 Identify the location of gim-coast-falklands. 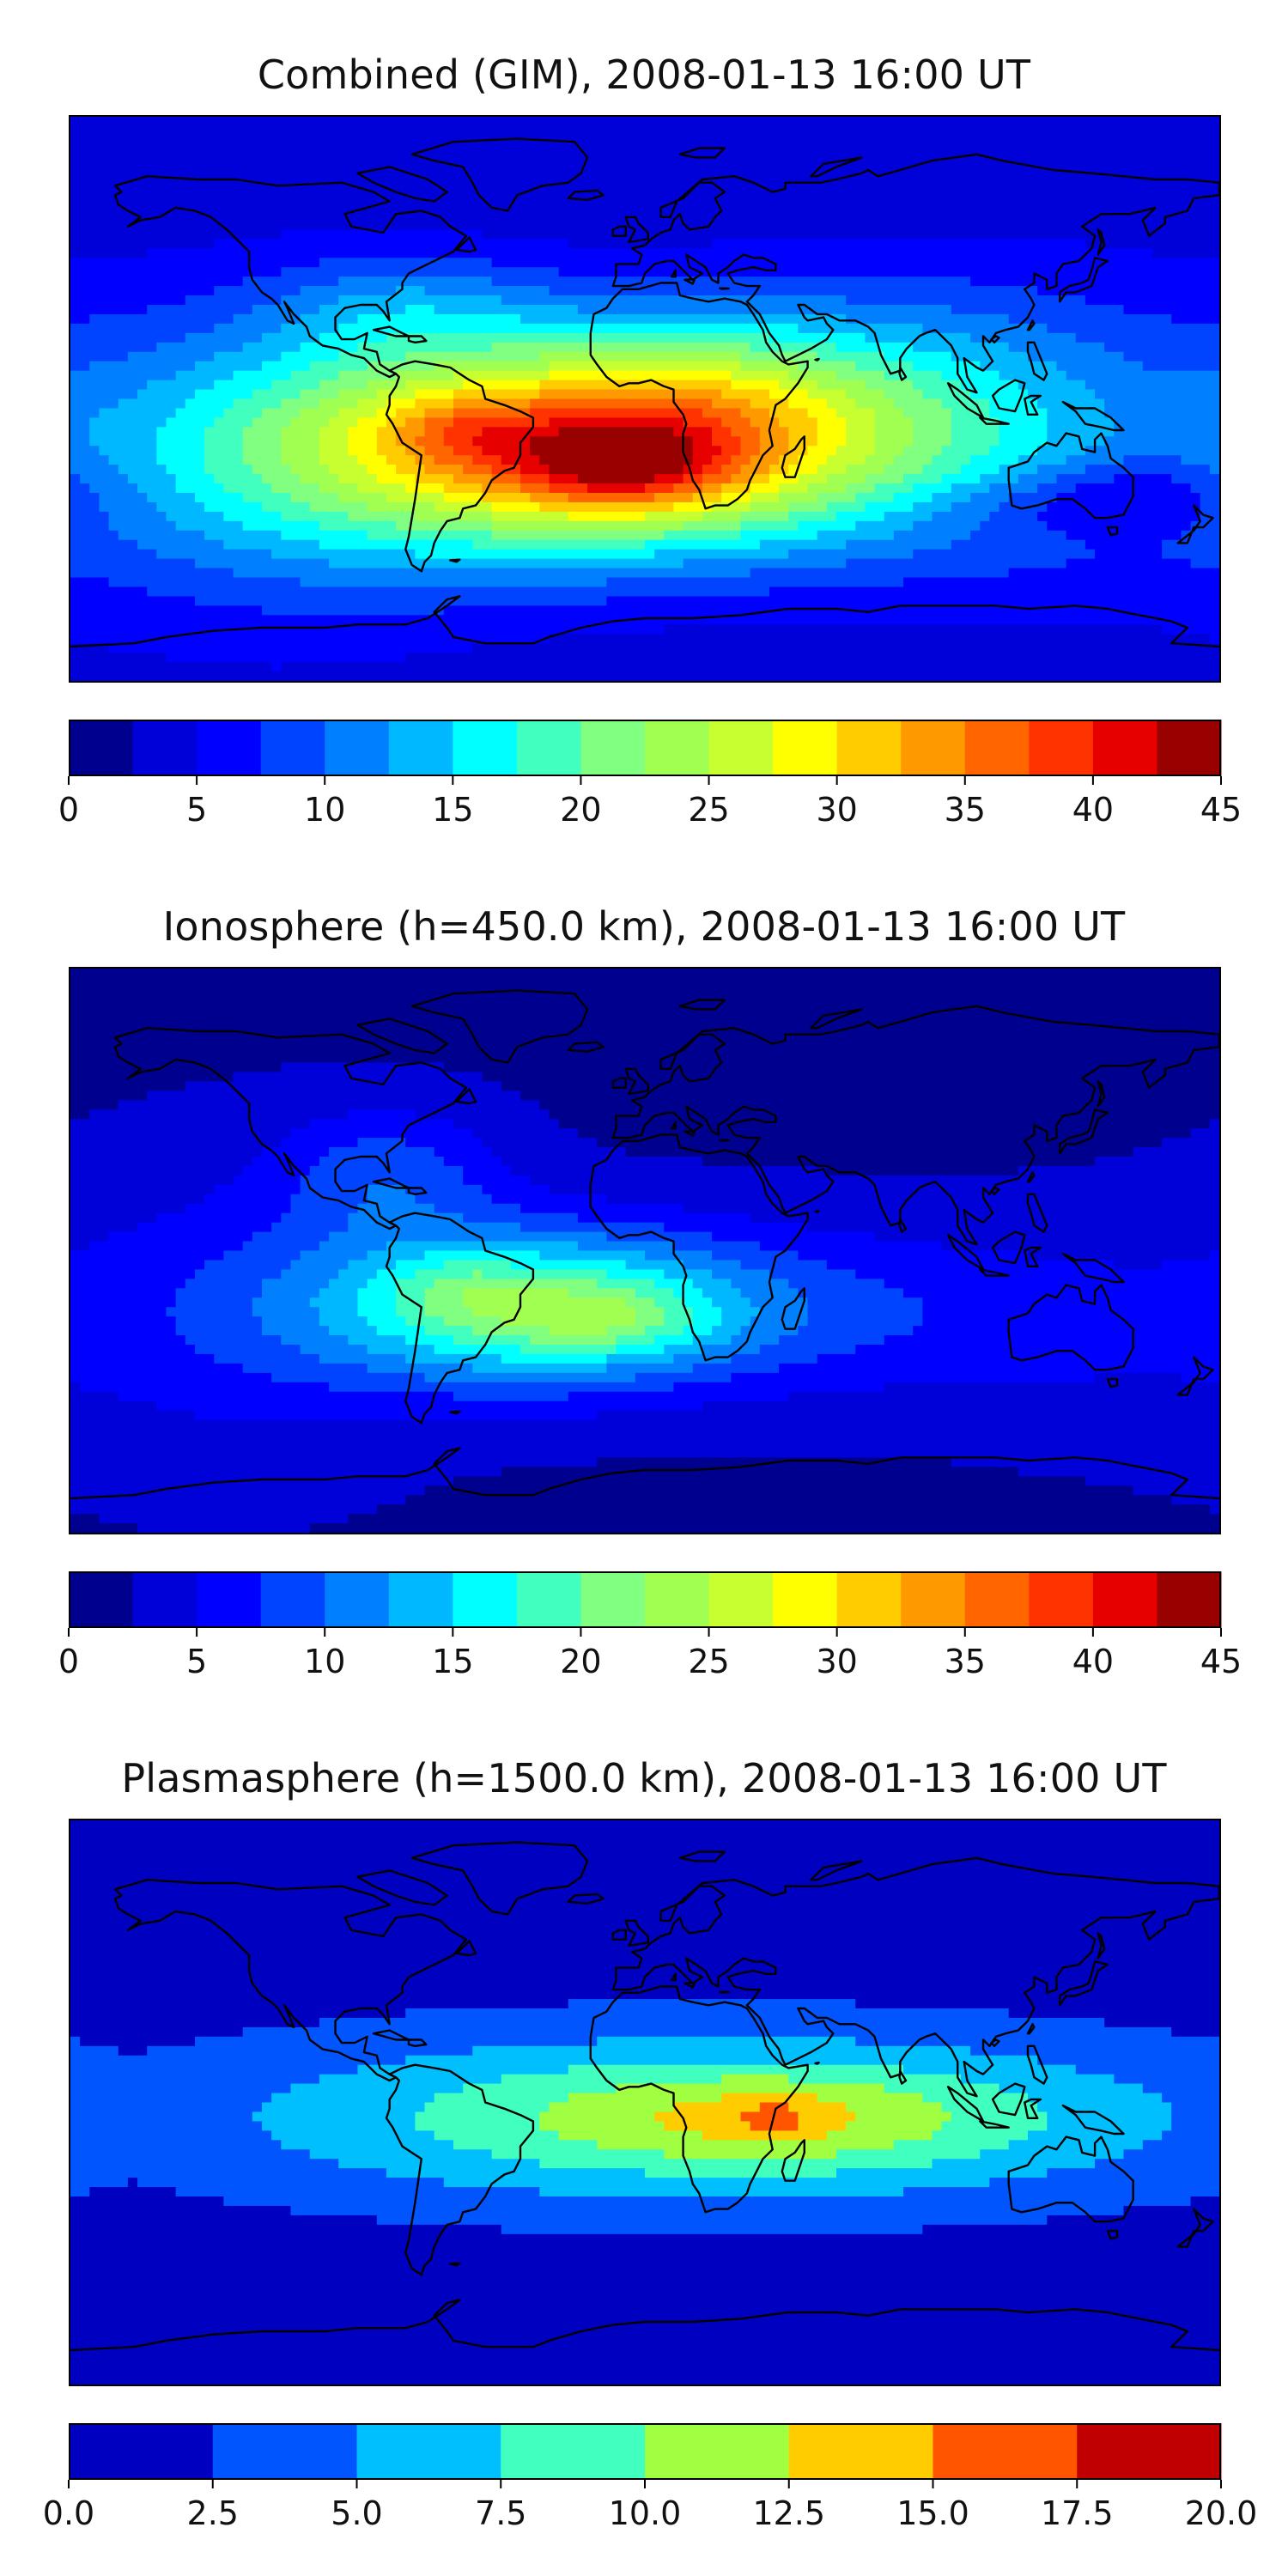
(455, 561).